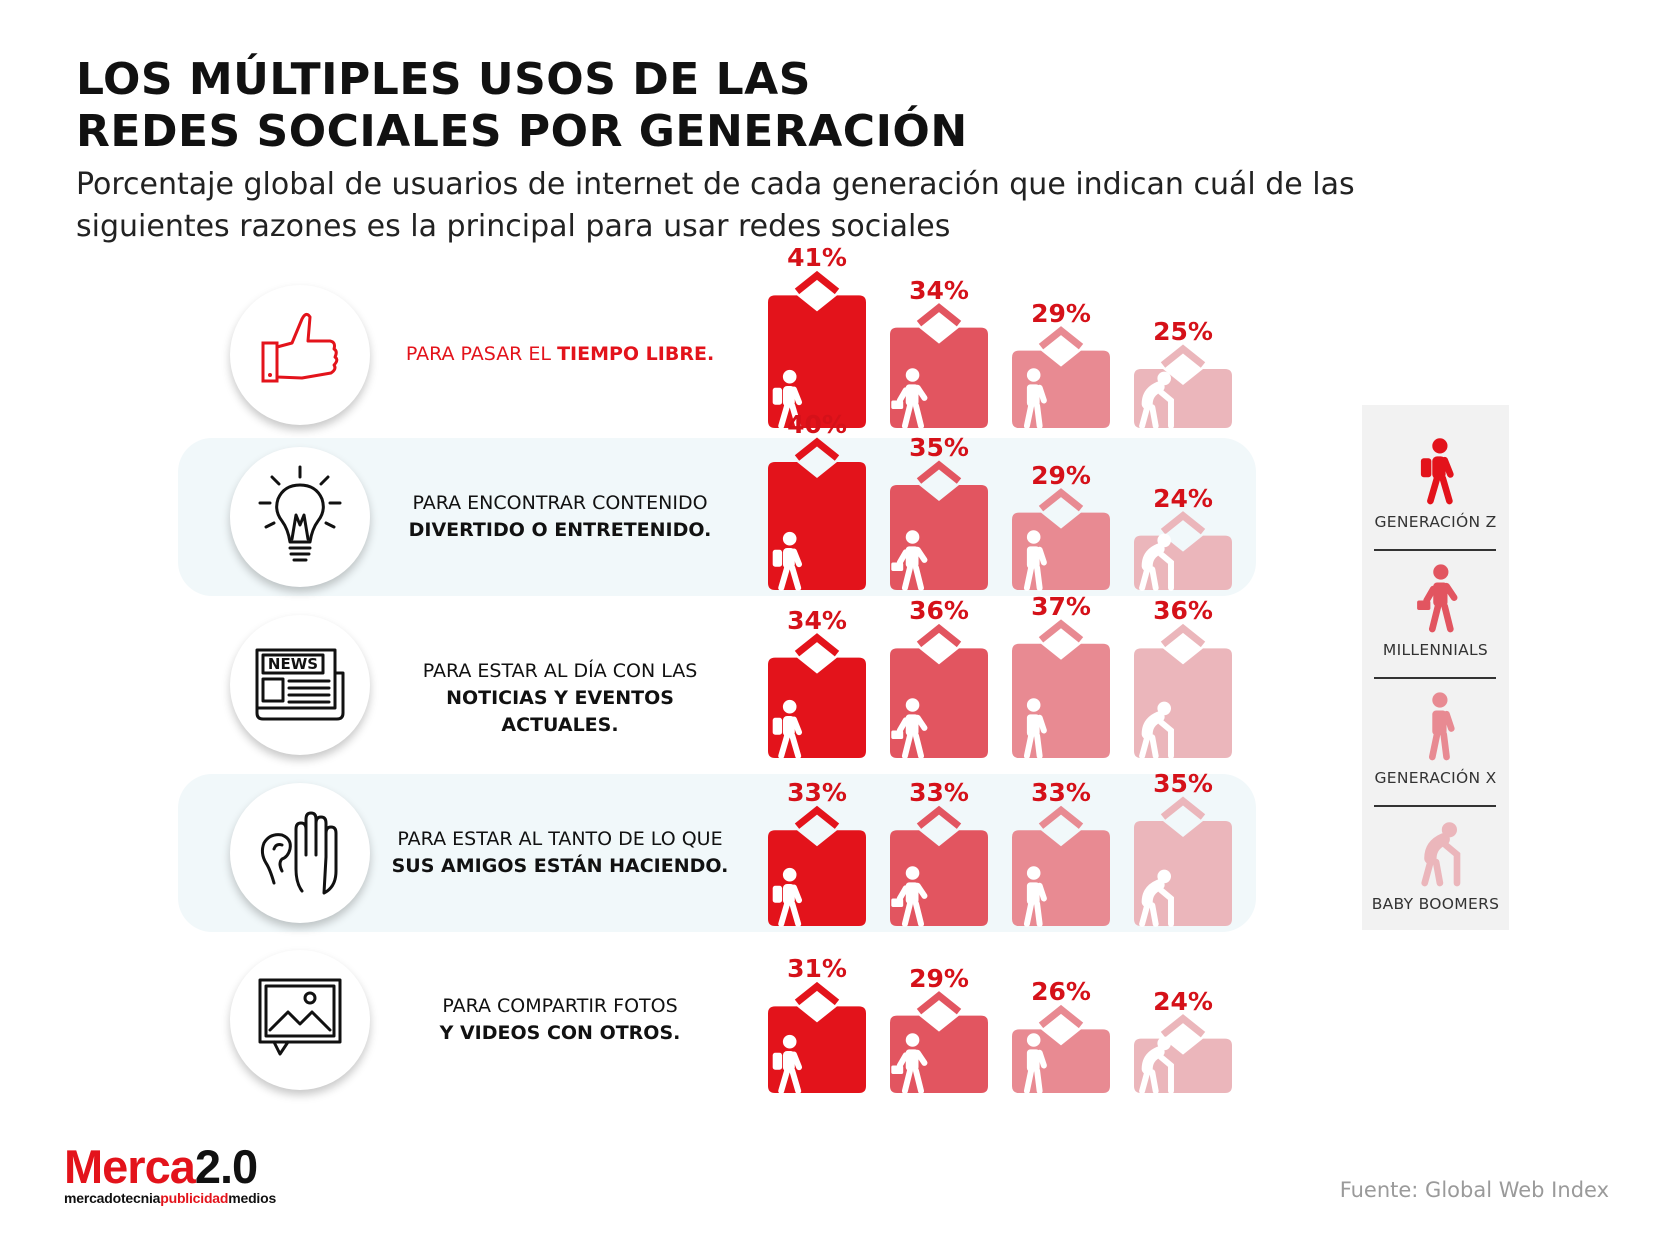  What do you see at coordinates (300, 1017) in the screenshot?
I see `photo-message-icon` at bounding box center [300, 1017].